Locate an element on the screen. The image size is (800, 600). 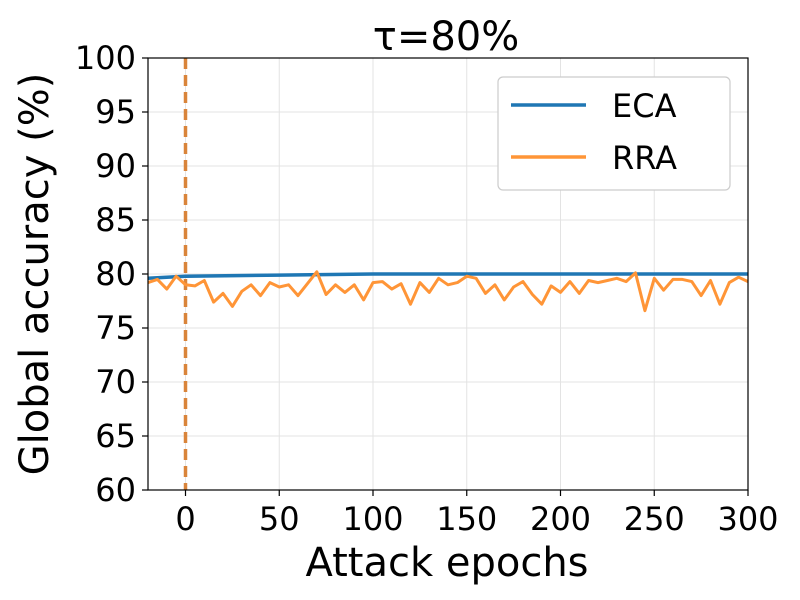
x-tick-label: 0 is located at coordinates (185, 519).